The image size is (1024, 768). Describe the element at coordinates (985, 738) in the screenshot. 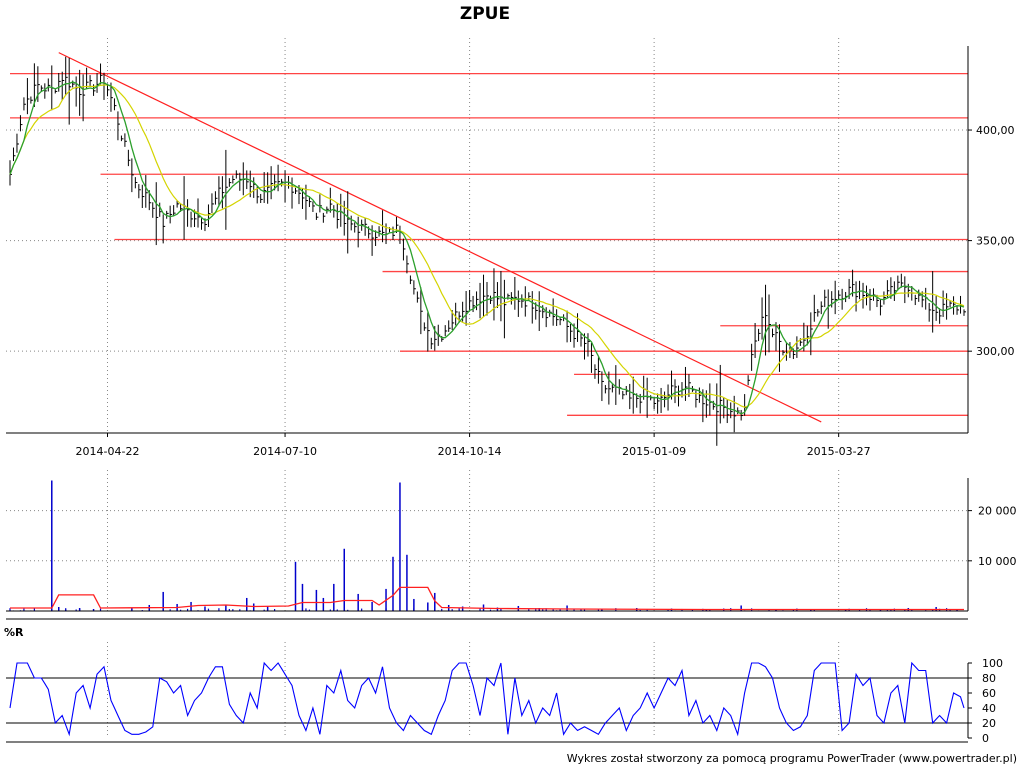

I see `williams-r-y-tick-label: 0` at that location.